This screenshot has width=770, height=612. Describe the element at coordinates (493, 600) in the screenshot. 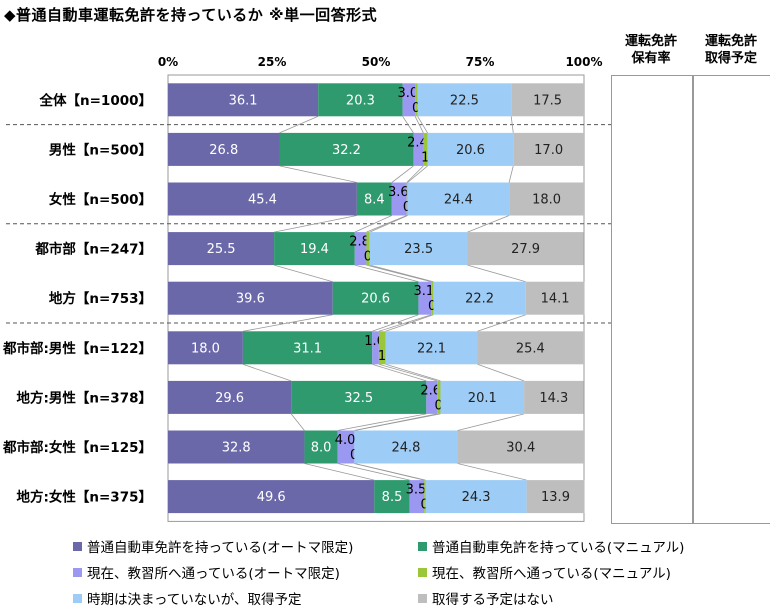

I see `legend-label-s6: 取得する予定はない` at that location.